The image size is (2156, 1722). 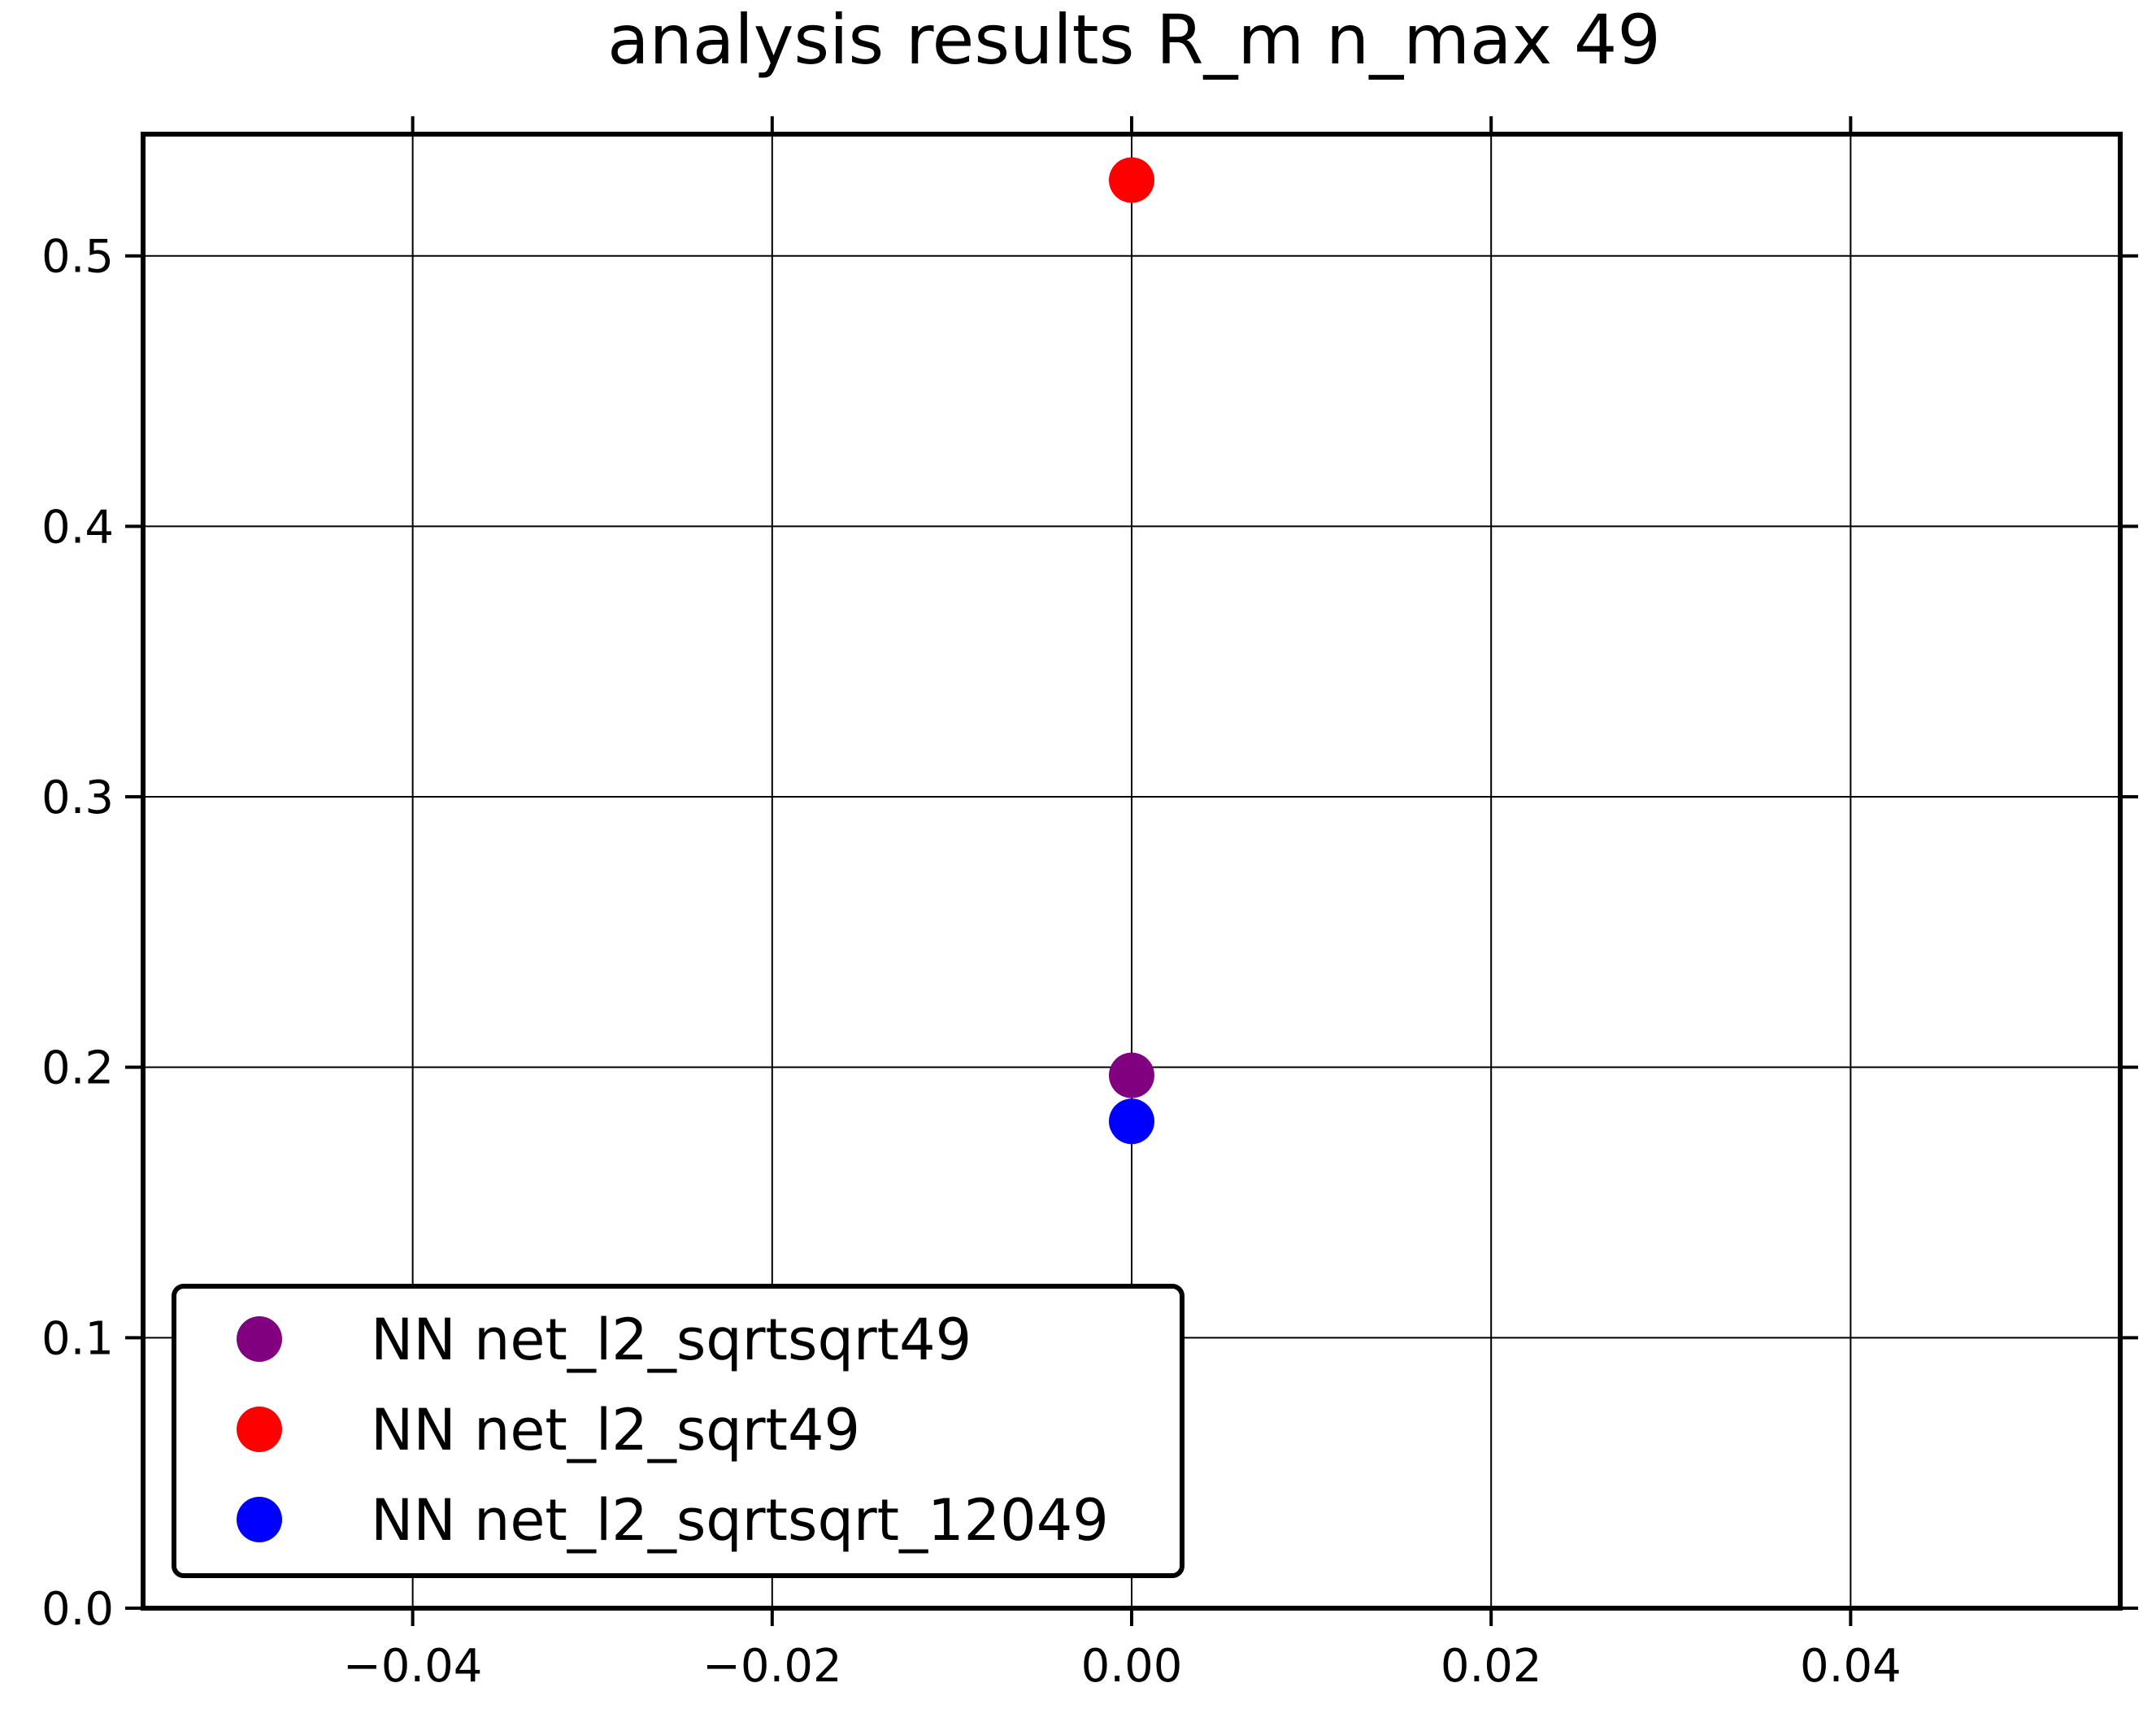 What do you see at coordinates (413, 1666) in the screenshot?
I see `x-tick-label: −0.04` at bounding box center [413, 1666].